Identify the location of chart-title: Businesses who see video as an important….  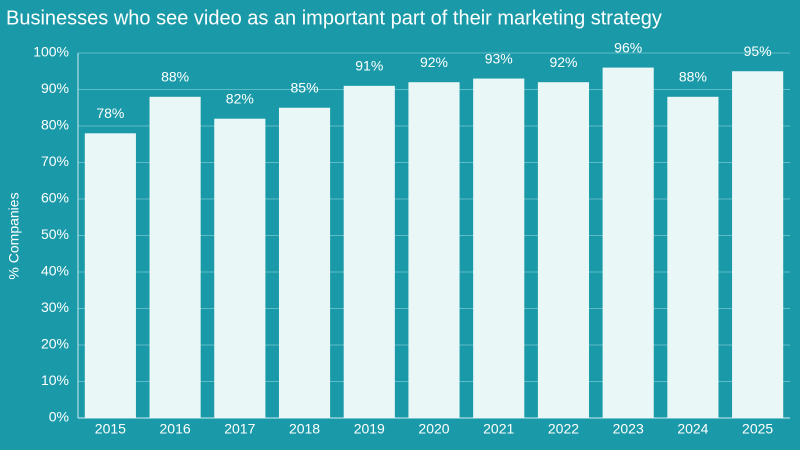
(334, 18).